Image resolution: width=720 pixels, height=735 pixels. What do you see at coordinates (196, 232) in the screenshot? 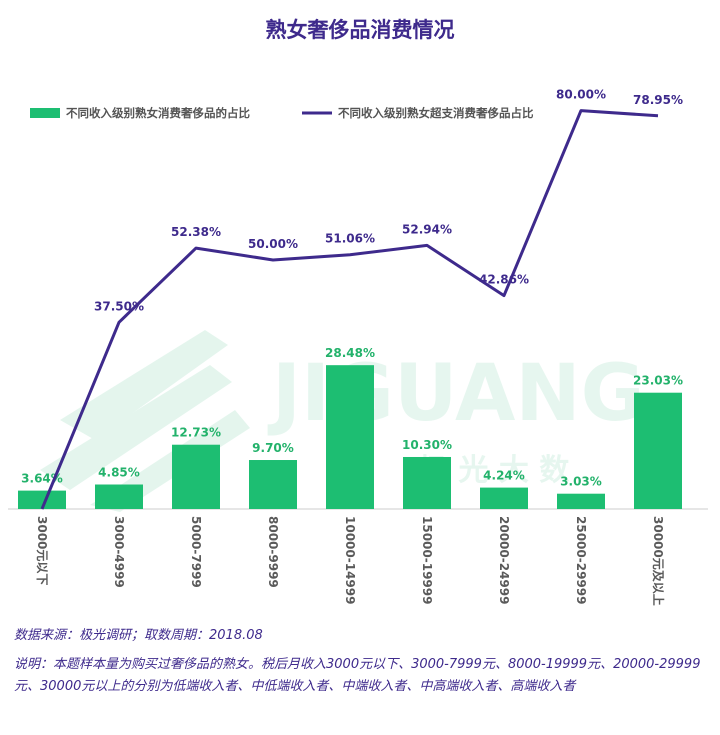
I see `line-value-label-2: 52.38%` at bounding box center [196, 232].